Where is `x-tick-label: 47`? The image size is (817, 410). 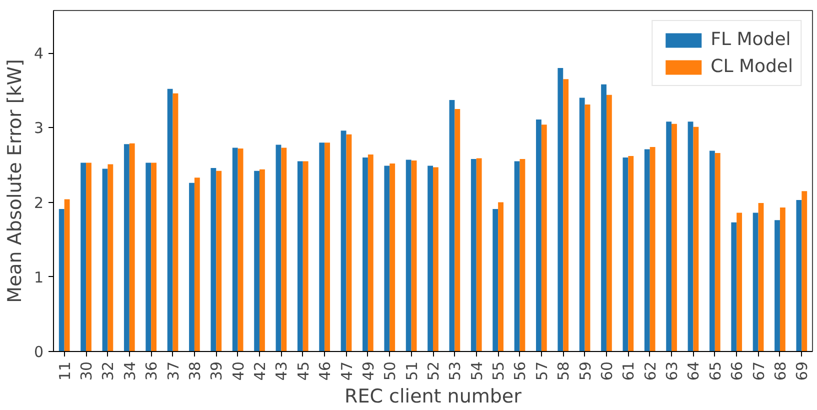 x-tick-label: 47 is located at coordinates (347, 371).